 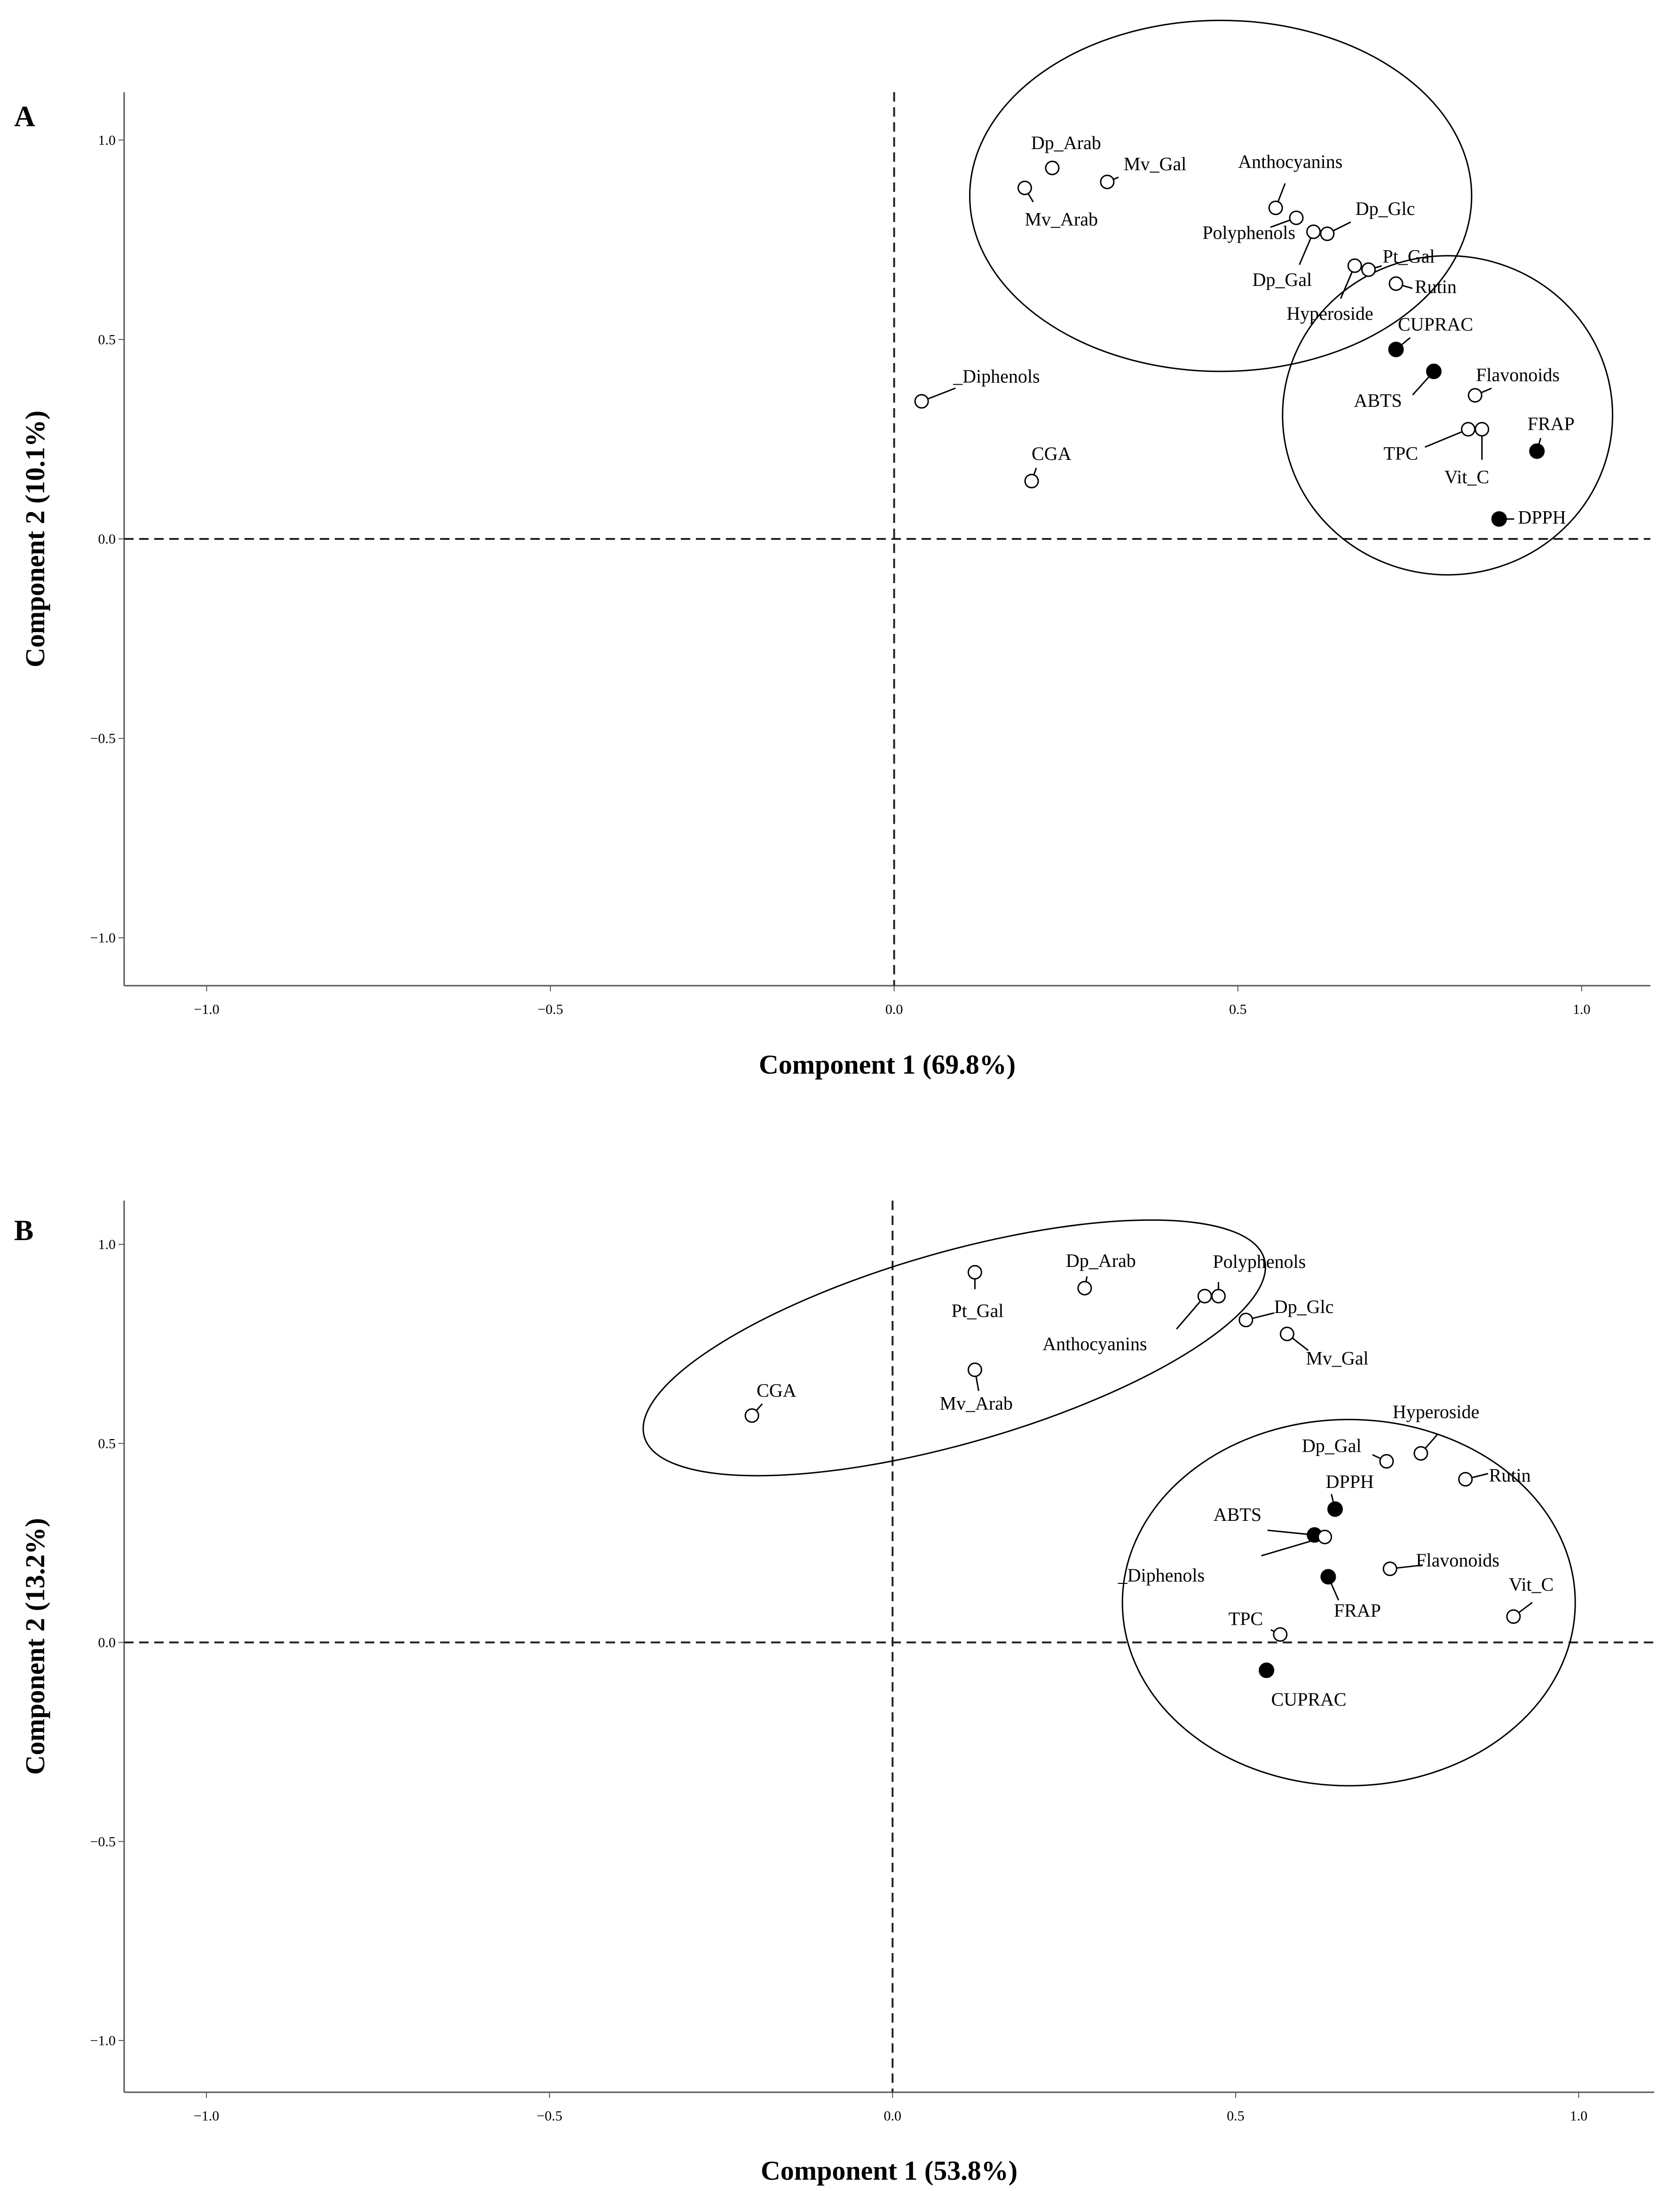 What do you see at coordinates (777, 1390) in the screenshot?
I see `point-label-cga: CGA` at bounding box center [777, 1390].